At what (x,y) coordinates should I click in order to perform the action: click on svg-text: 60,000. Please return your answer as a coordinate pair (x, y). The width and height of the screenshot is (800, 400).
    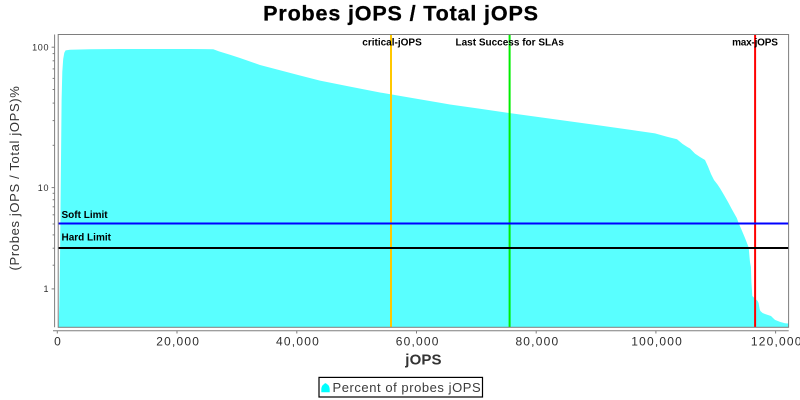
    Looking at the image, I should click on (418, 342).